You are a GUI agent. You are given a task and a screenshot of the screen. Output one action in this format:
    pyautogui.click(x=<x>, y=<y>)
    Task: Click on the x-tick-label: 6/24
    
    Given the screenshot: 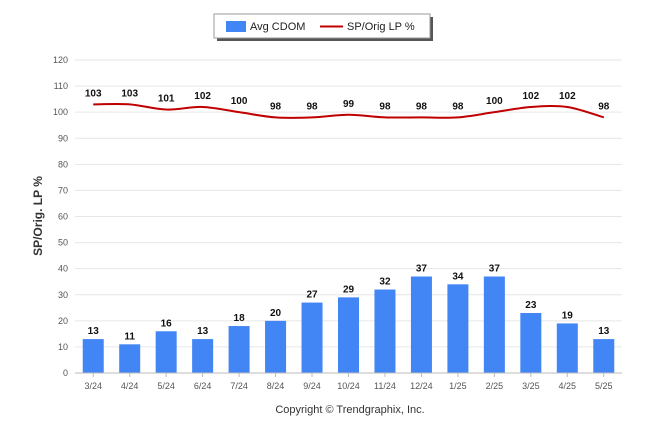 What is the action you would take?
    pyautogui.click(x=203, y=386)
    